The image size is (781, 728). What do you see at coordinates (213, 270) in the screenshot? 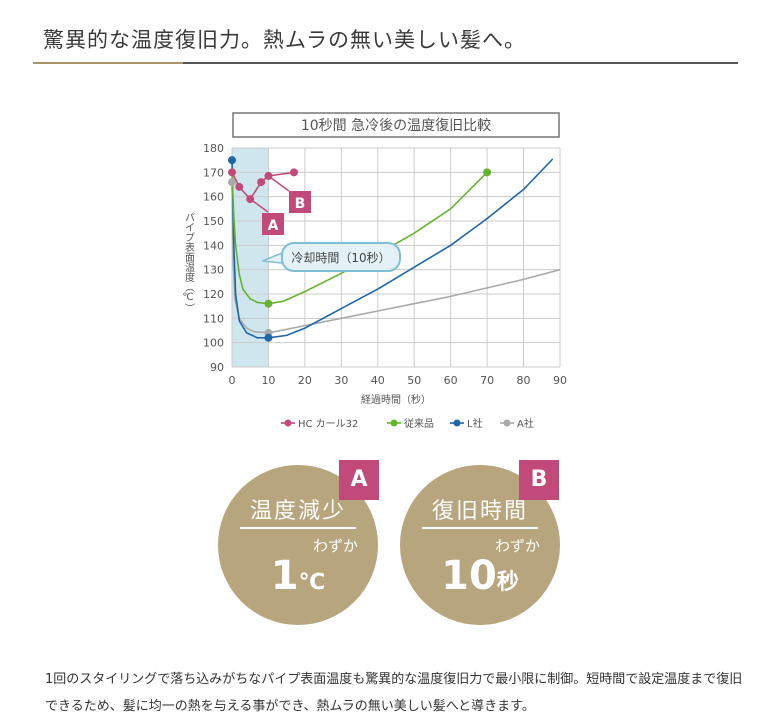
I see `y-tick-label: 130` at bounding box center [213, 270].